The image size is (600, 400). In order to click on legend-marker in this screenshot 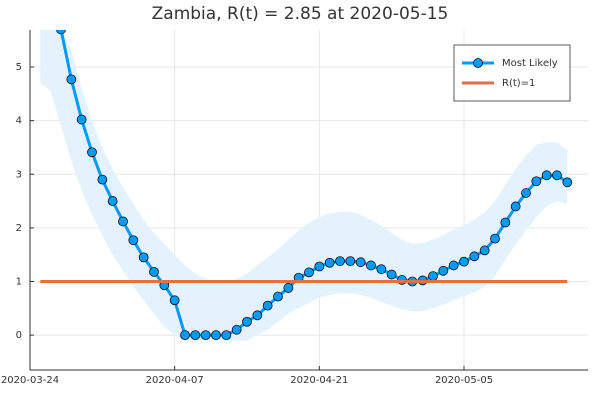, I will do `click(478, 63)`.